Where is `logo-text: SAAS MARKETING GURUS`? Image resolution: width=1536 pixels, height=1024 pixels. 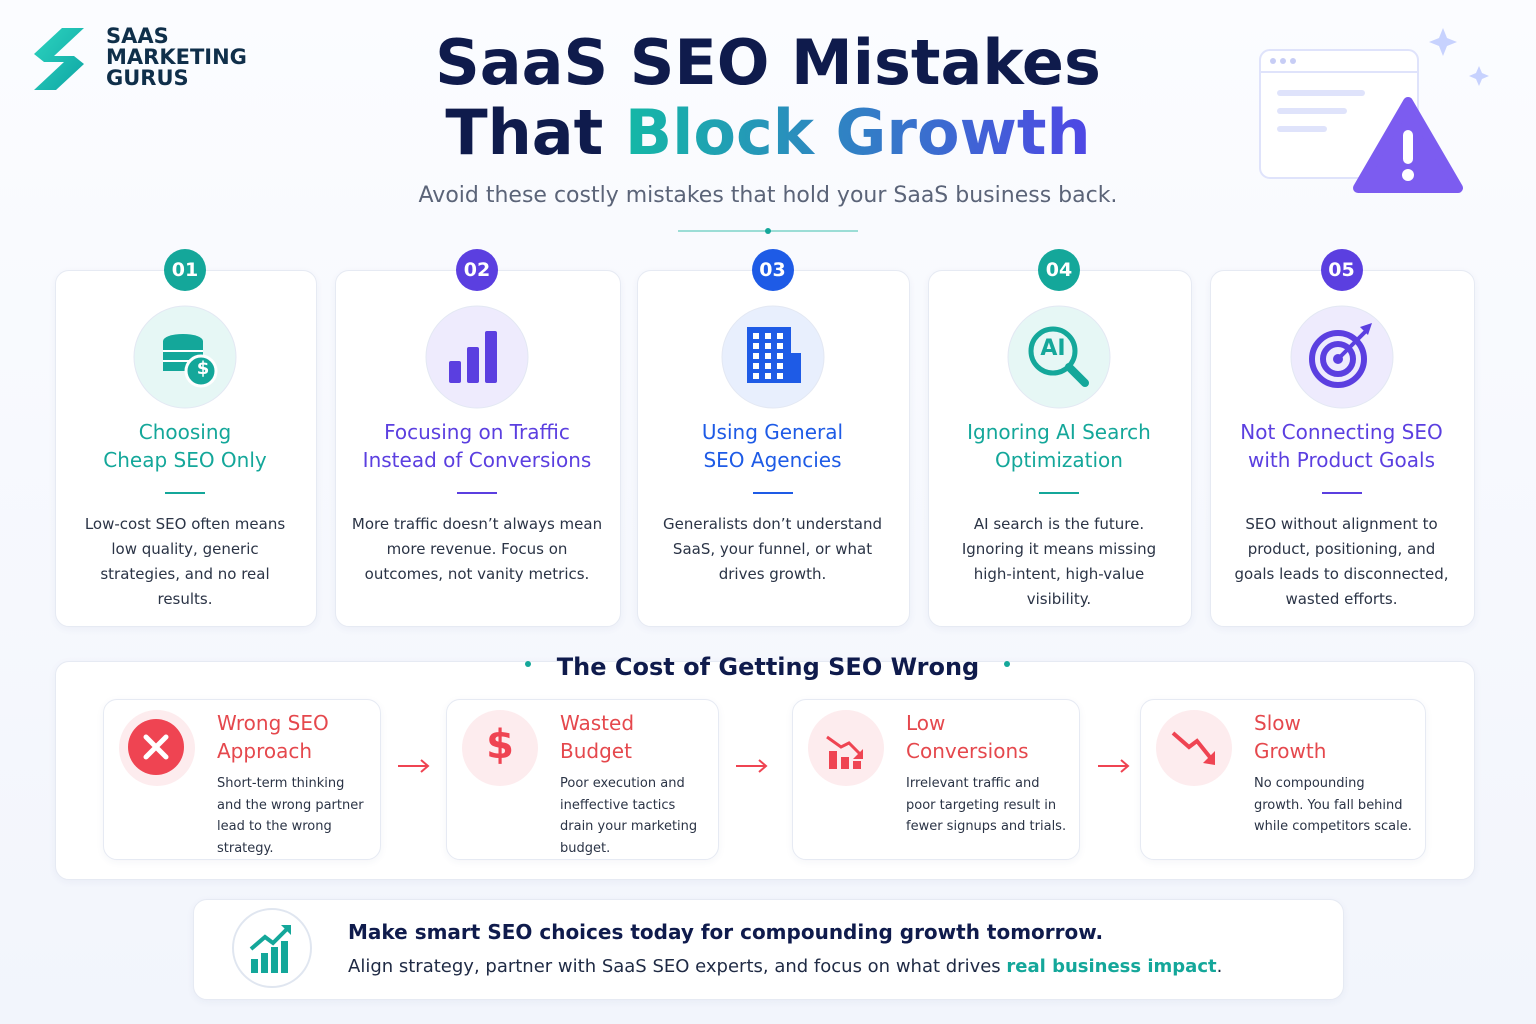 logo-text: SAAS MARKETING GURUS is located at coordinates (176, 57).